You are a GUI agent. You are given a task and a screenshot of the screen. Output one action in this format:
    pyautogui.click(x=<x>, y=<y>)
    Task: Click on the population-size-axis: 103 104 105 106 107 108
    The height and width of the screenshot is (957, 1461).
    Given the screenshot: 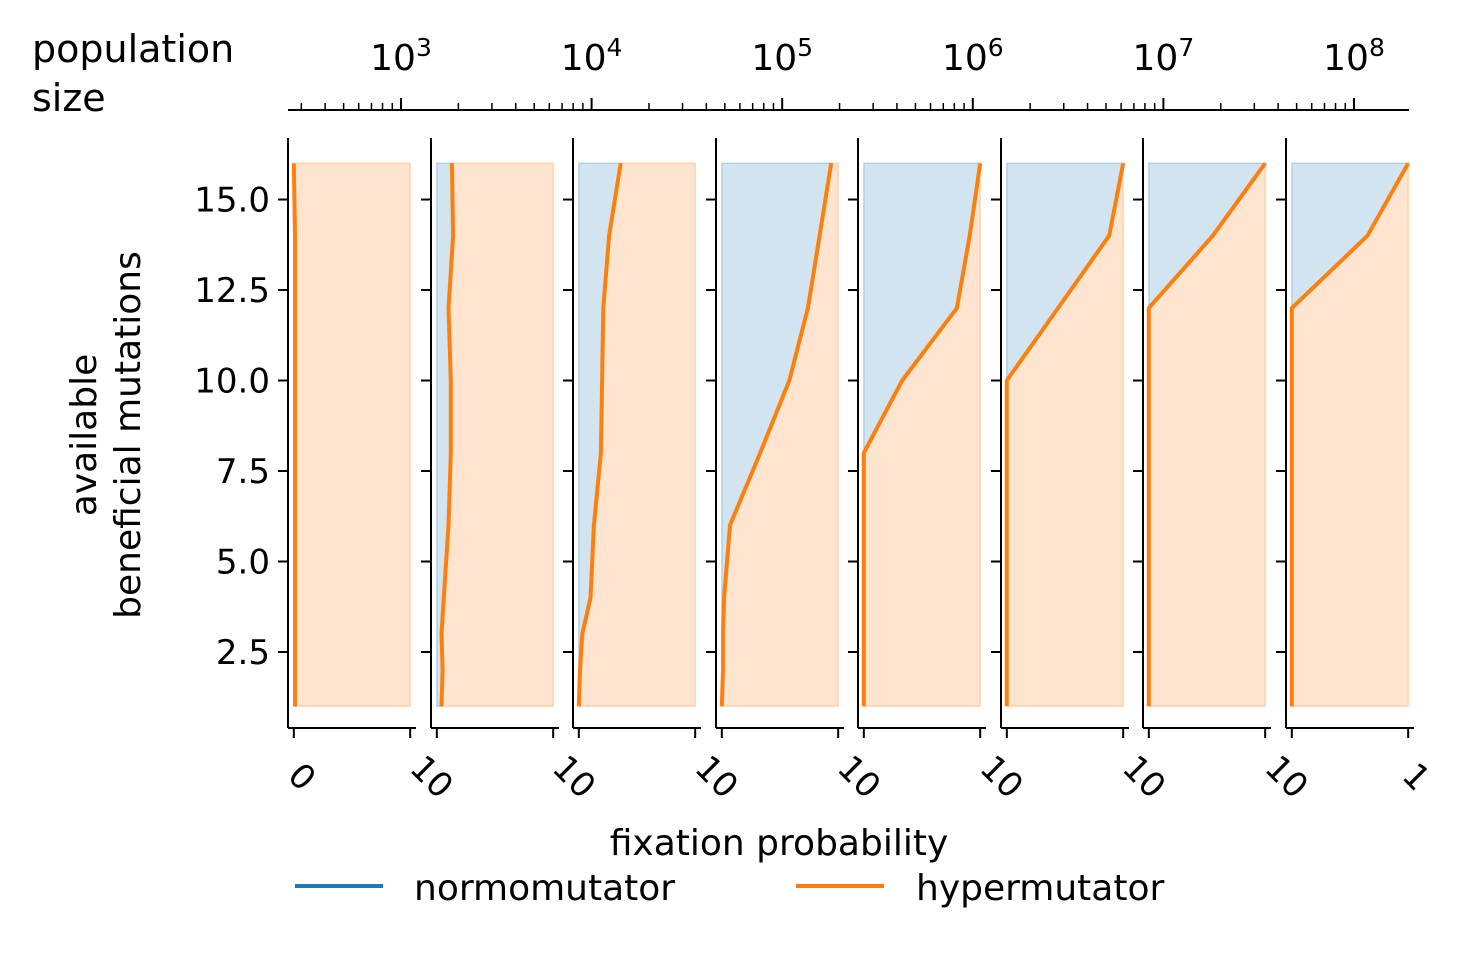 What is the action you would take?
    pyautogui.click(x=848, y=72)
    